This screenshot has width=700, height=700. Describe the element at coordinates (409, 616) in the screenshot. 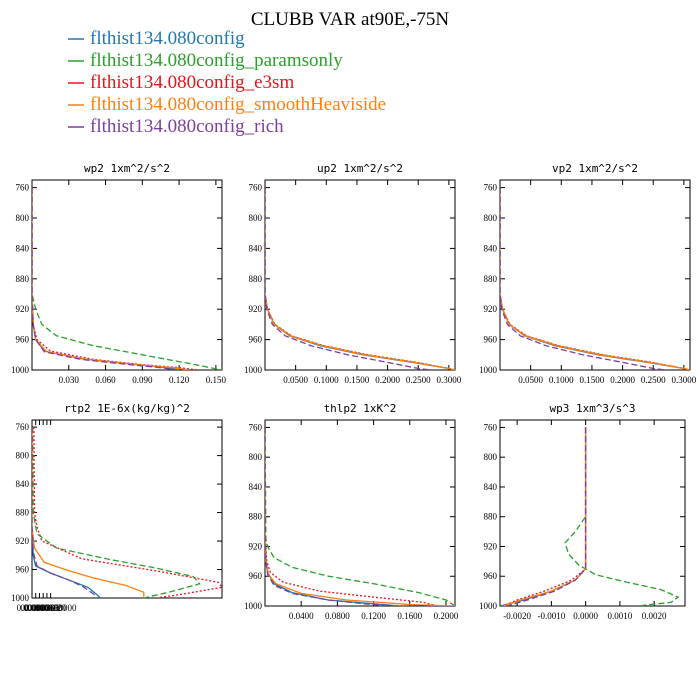

I see `x-tick-label: 0.1600` at that location.